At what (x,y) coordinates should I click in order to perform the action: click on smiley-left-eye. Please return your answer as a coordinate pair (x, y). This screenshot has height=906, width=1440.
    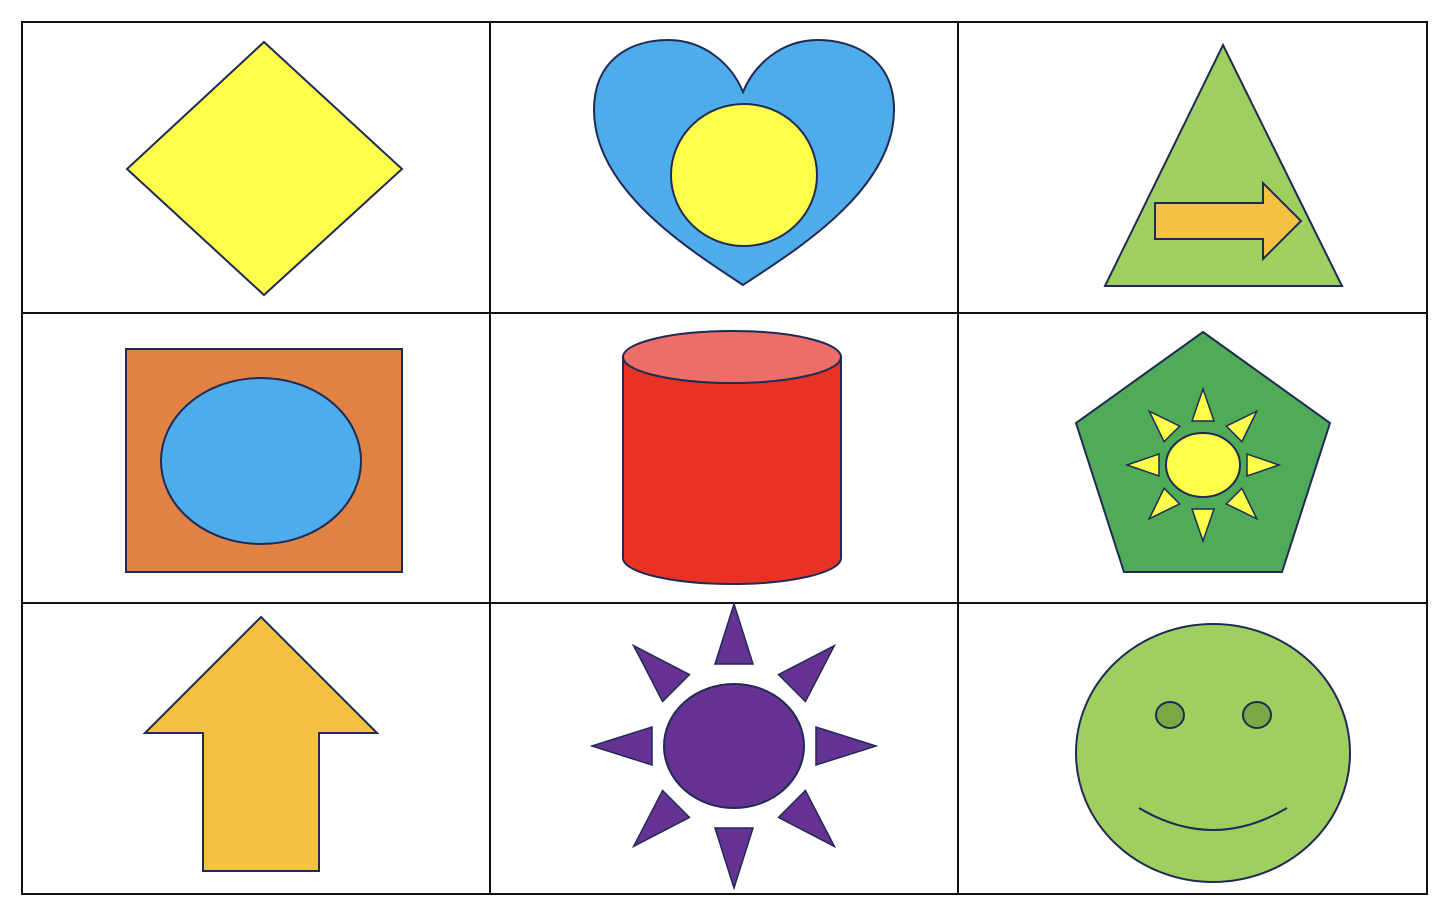
    Looking at the image, I should click on (1170, 715).